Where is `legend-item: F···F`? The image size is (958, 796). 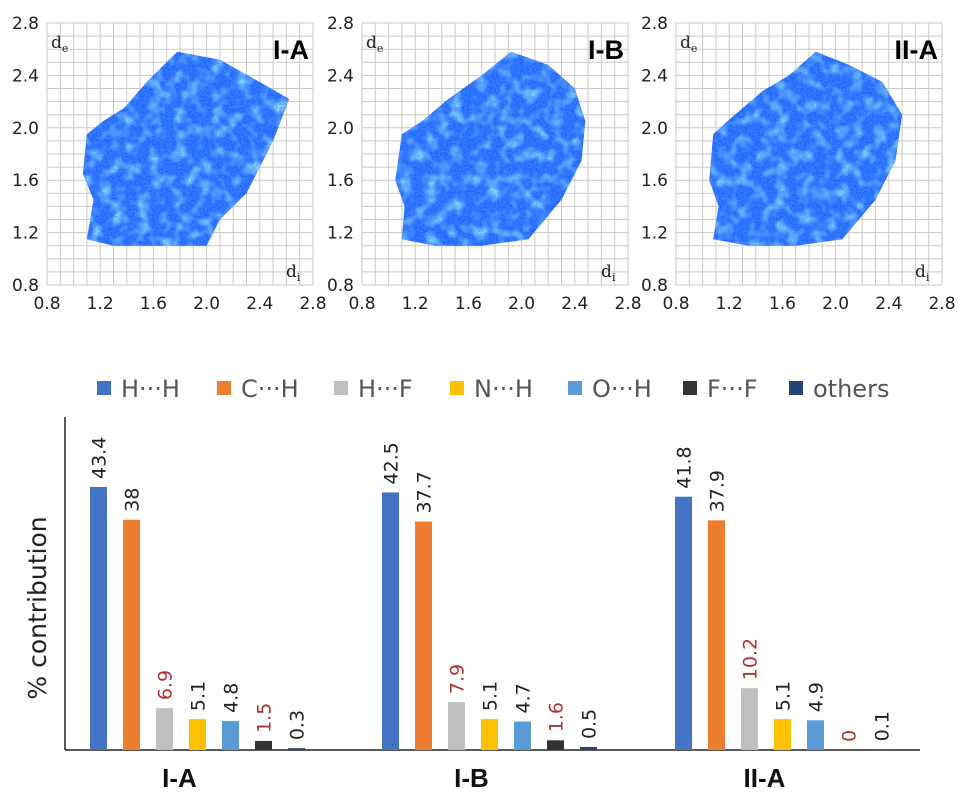 legend-item: F···F is located at coordinates (720, 389).